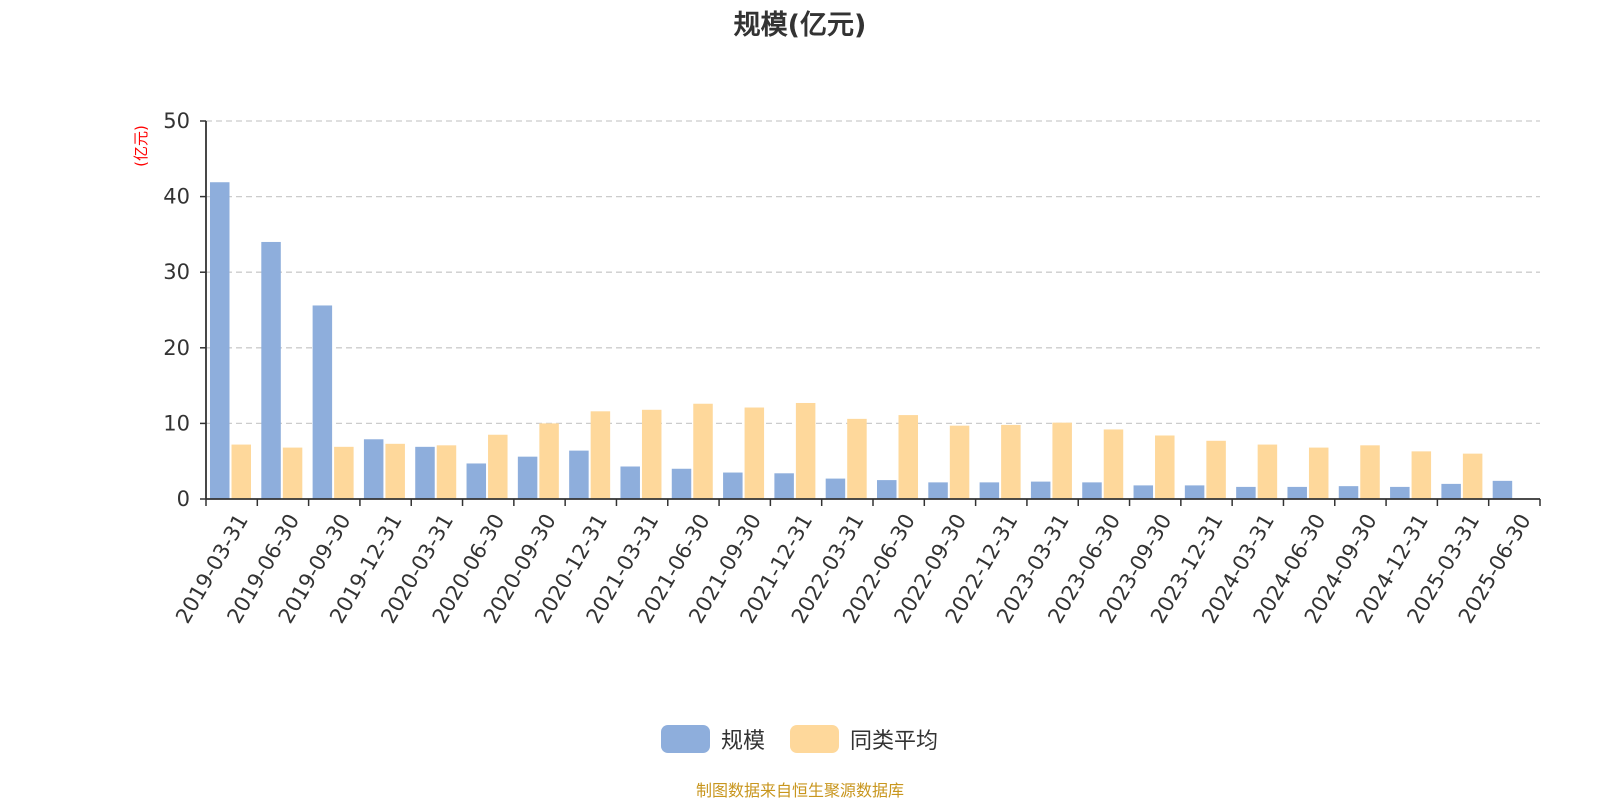 The height and width of the screenshot is (800, 1600). I want to click on y-tick-label: 0, so click(183, 499).